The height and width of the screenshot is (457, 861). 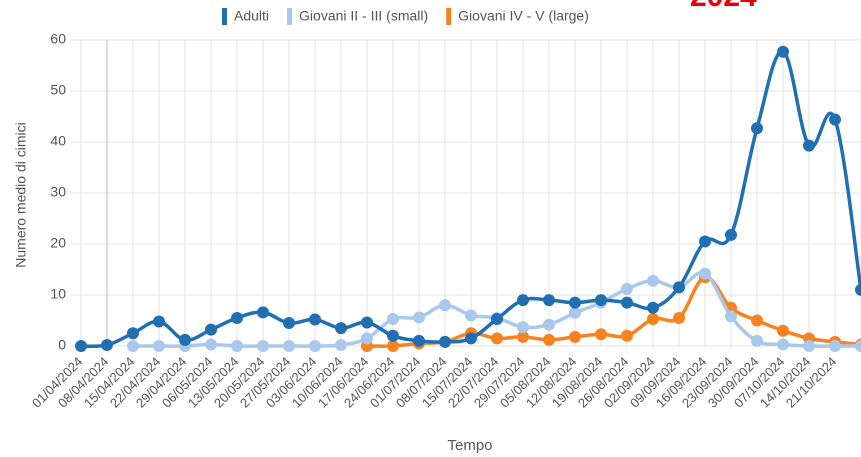 What do you see at coordinates (58, 243) in the screenshot?
I see `y-tick-label: 20` at bounding box center [58, 243].